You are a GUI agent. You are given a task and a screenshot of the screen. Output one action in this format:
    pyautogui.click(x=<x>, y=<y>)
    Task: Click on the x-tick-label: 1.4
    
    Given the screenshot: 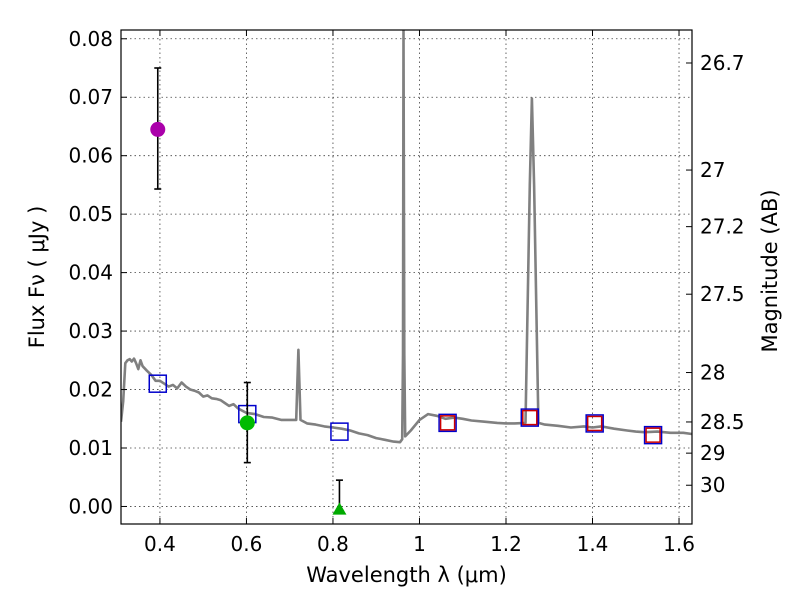 What is the action you would take?
    pyautogui.click(x=593, y=544)
    